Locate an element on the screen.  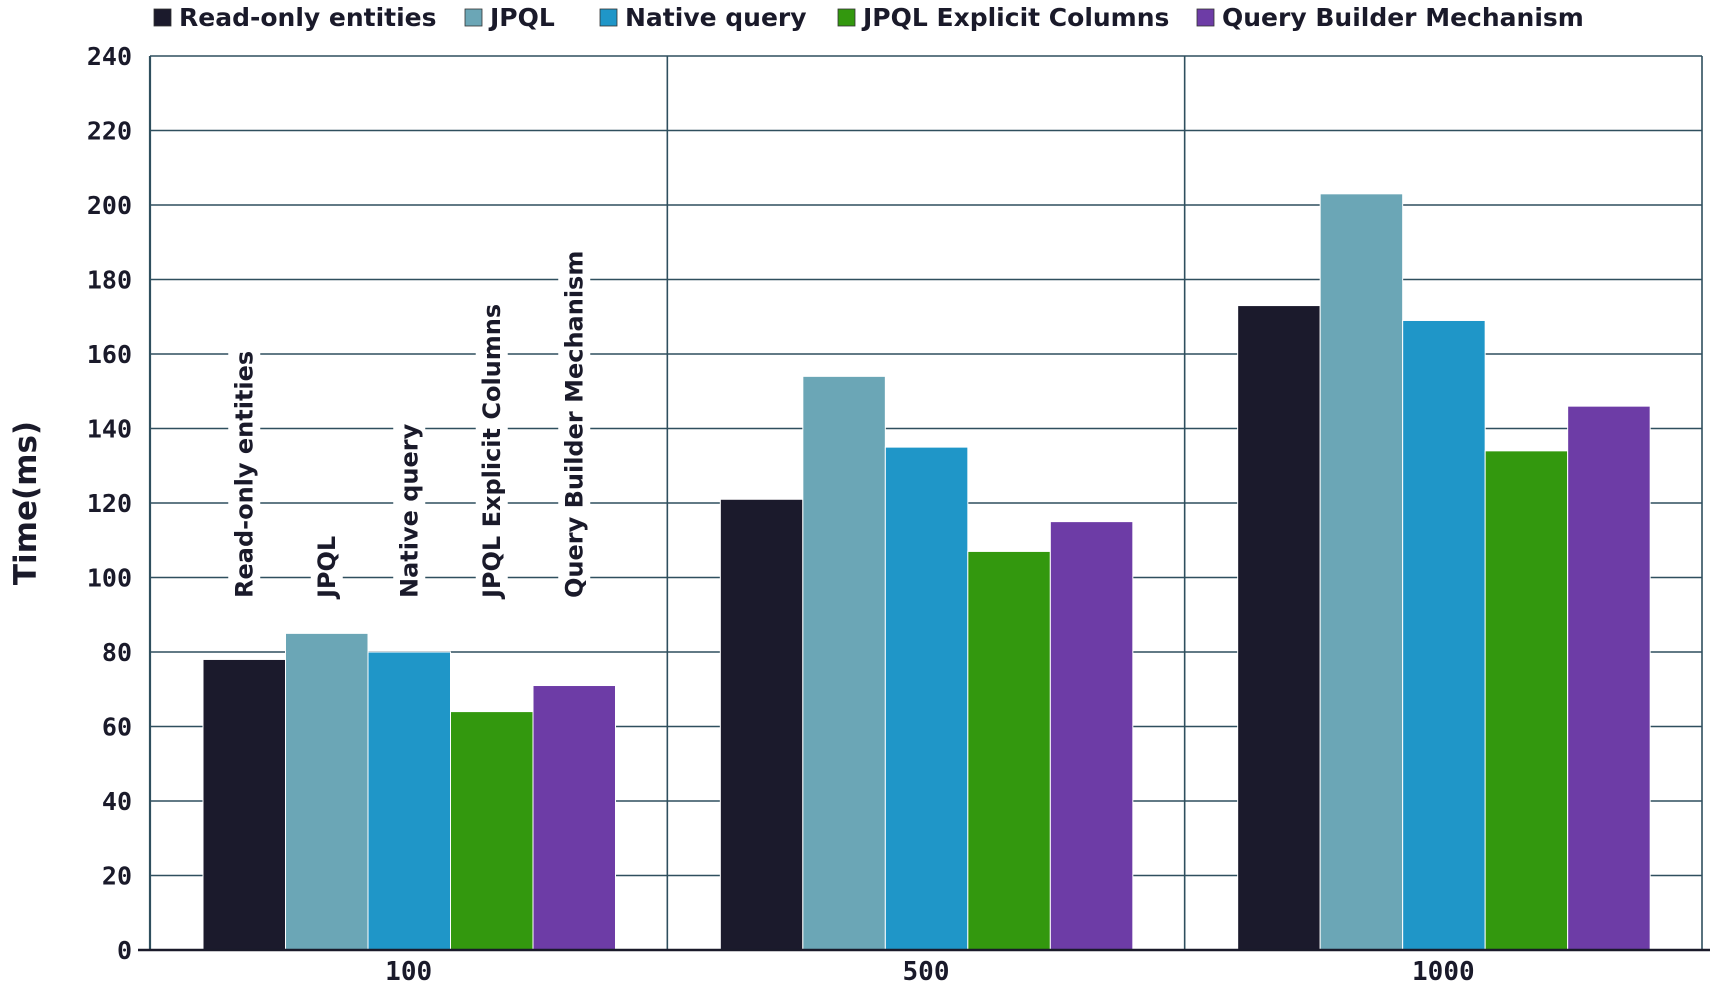
y-tick-label: 200 is located at coordinates (109, 205).